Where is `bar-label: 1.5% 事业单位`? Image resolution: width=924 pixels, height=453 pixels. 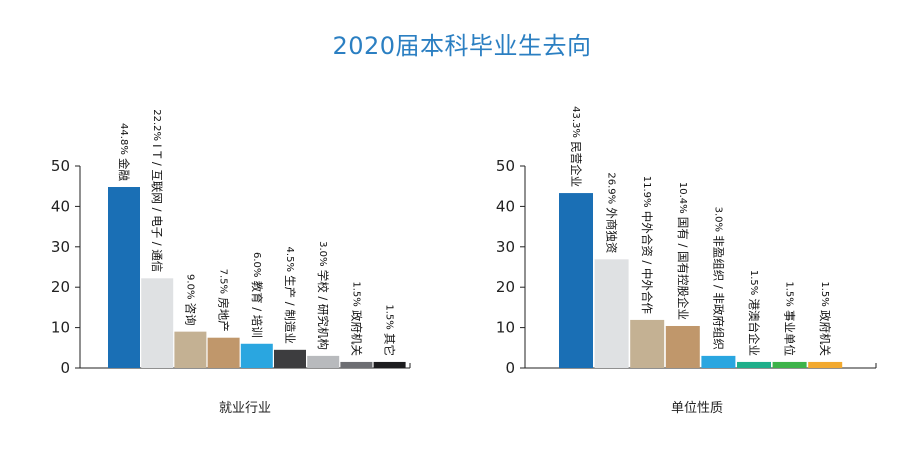
bar-label: 1.5% 事业单位 is located at coordinates (790, 318).